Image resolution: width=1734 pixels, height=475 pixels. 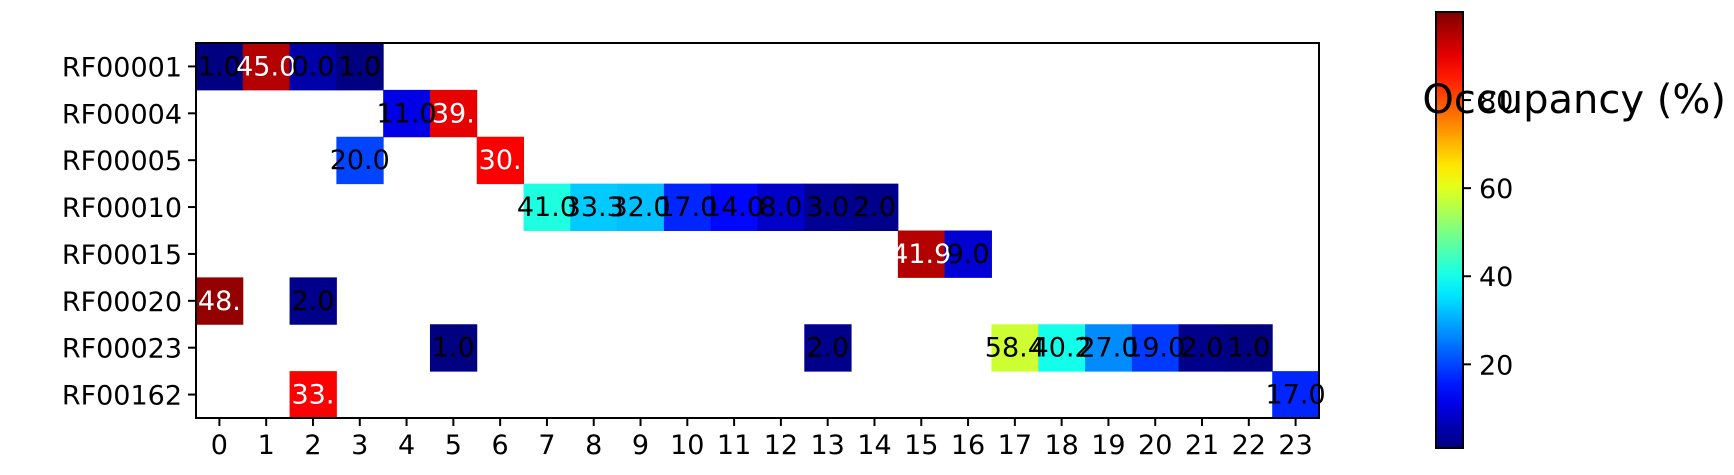 What do you see at coordinates (594, 207) in the screenshot?
I see `cell-value-label: 33.3` at bounding box center [594, 207].